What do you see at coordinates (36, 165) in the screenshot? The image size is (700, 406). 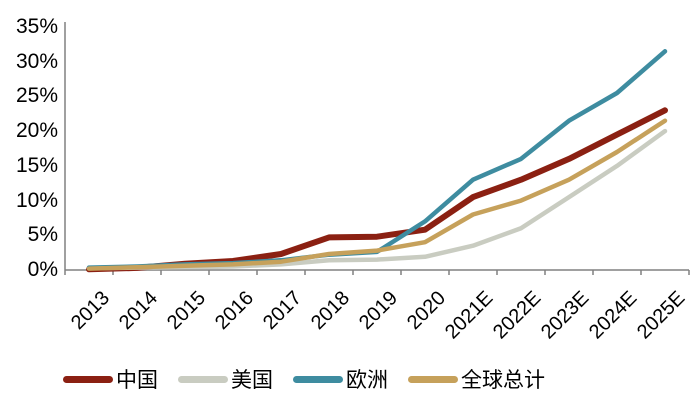 I see `y-axis-label: 15%` at bounding box center [36, 165].